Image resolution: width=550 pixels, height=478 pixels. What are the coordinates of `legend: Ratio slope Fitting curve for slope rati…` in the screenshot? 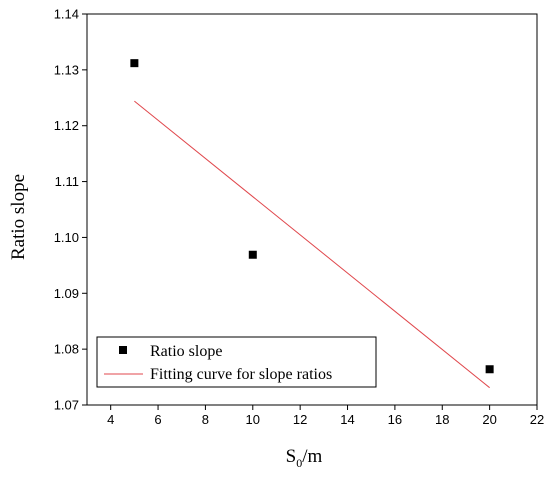 It's located at (236, 362).